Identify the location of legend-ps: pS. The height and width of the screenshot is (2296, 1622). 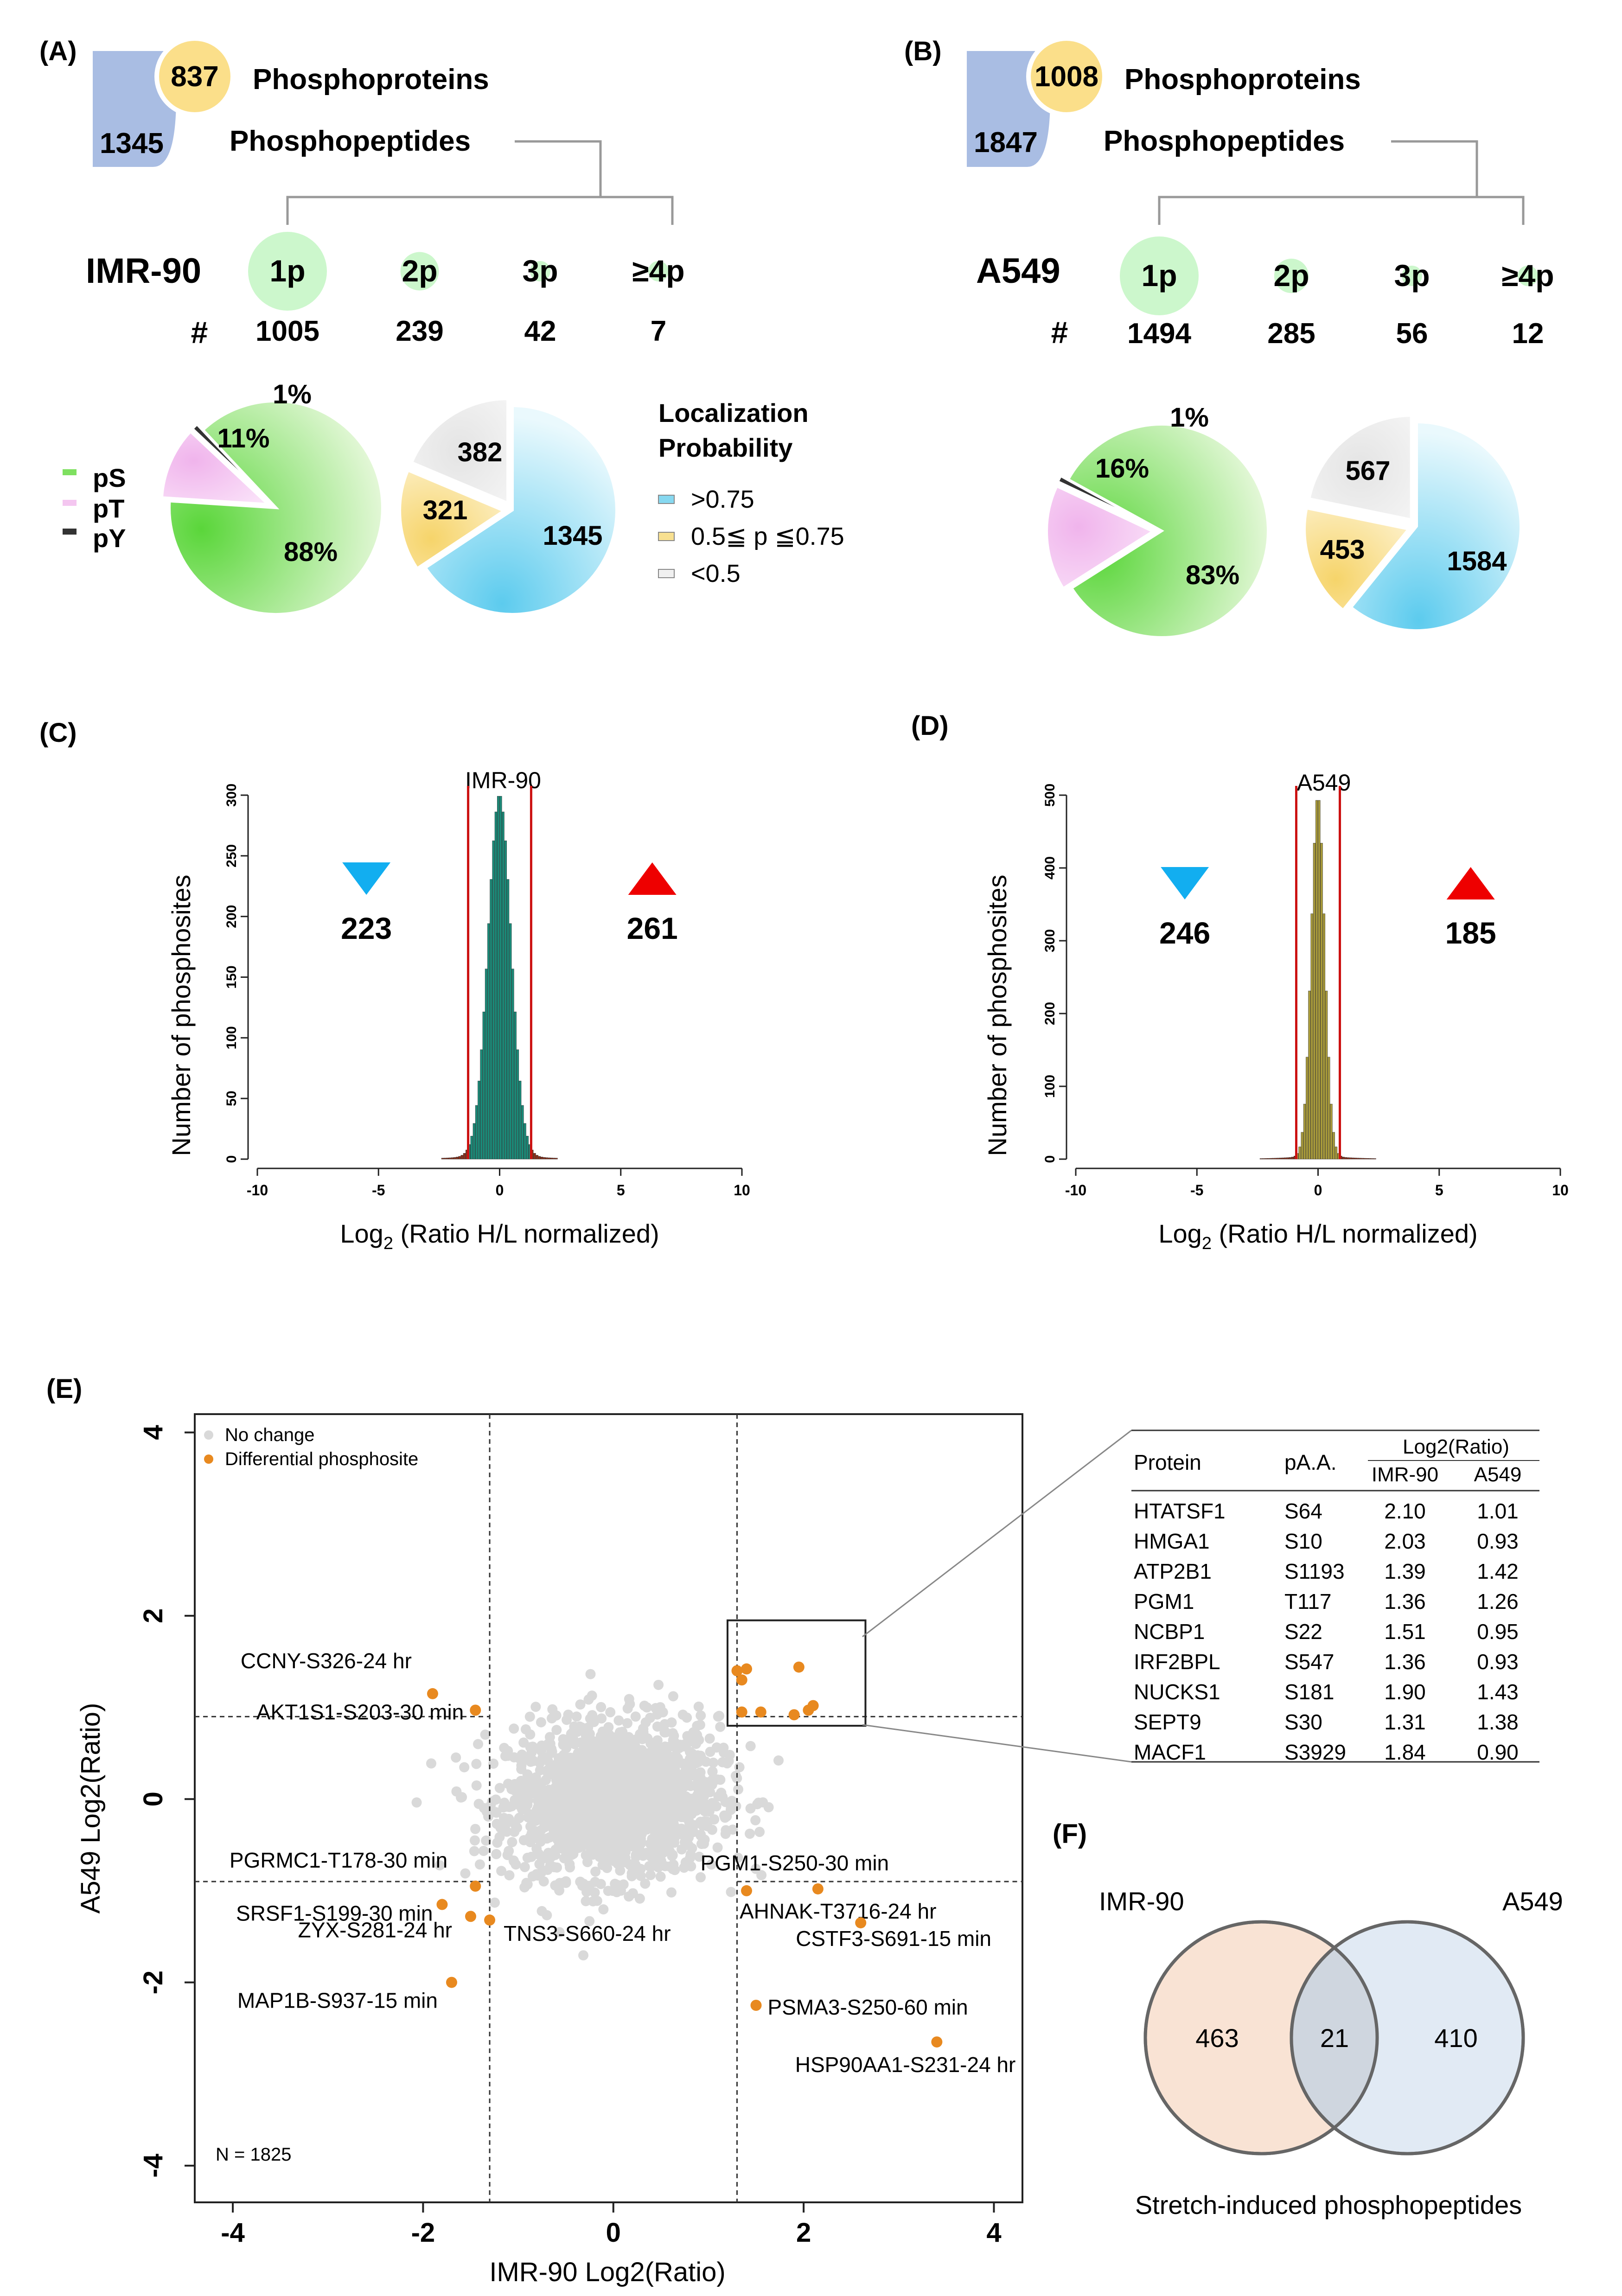
(109, 477).